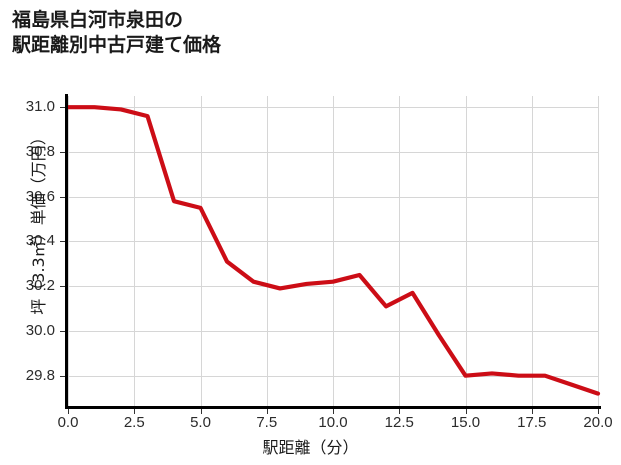 Image resolution: width=621 pixels, height=465 pixels. I want to click on x-tick-label: 5.0, so click(200, 422).